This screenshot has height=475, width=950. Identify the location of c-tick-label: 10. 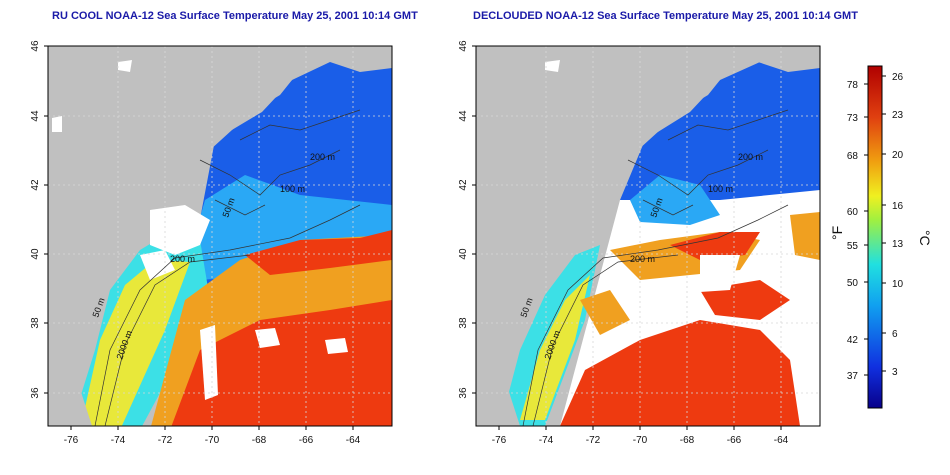
(898, 284).